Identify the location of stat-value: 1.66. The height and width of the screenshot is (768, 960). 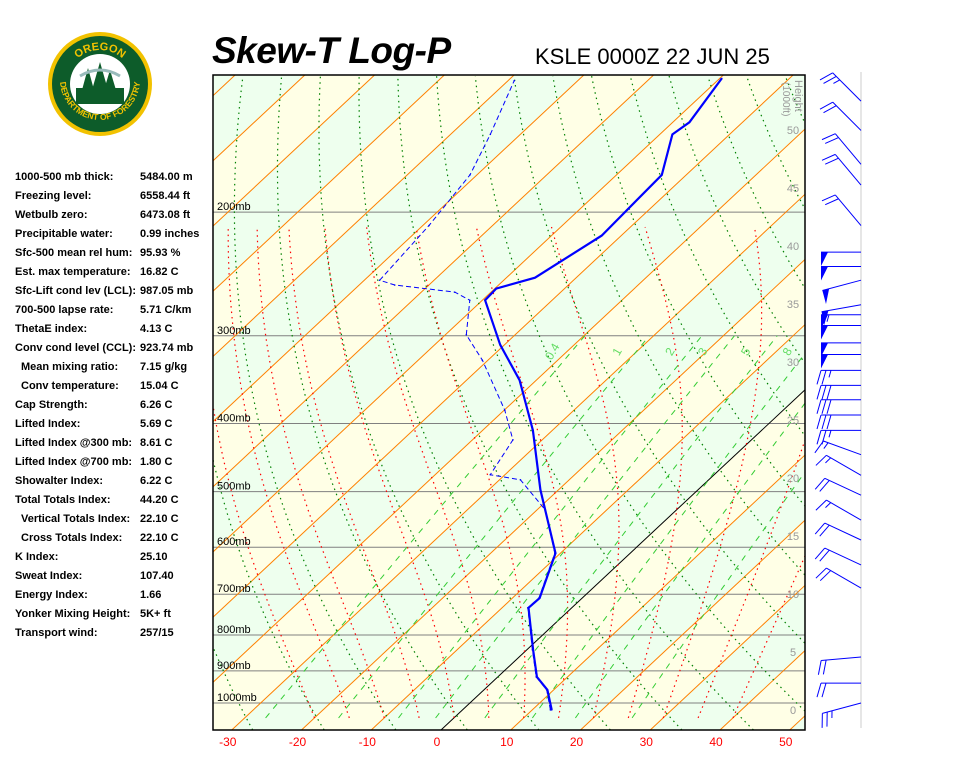
(151, 595).